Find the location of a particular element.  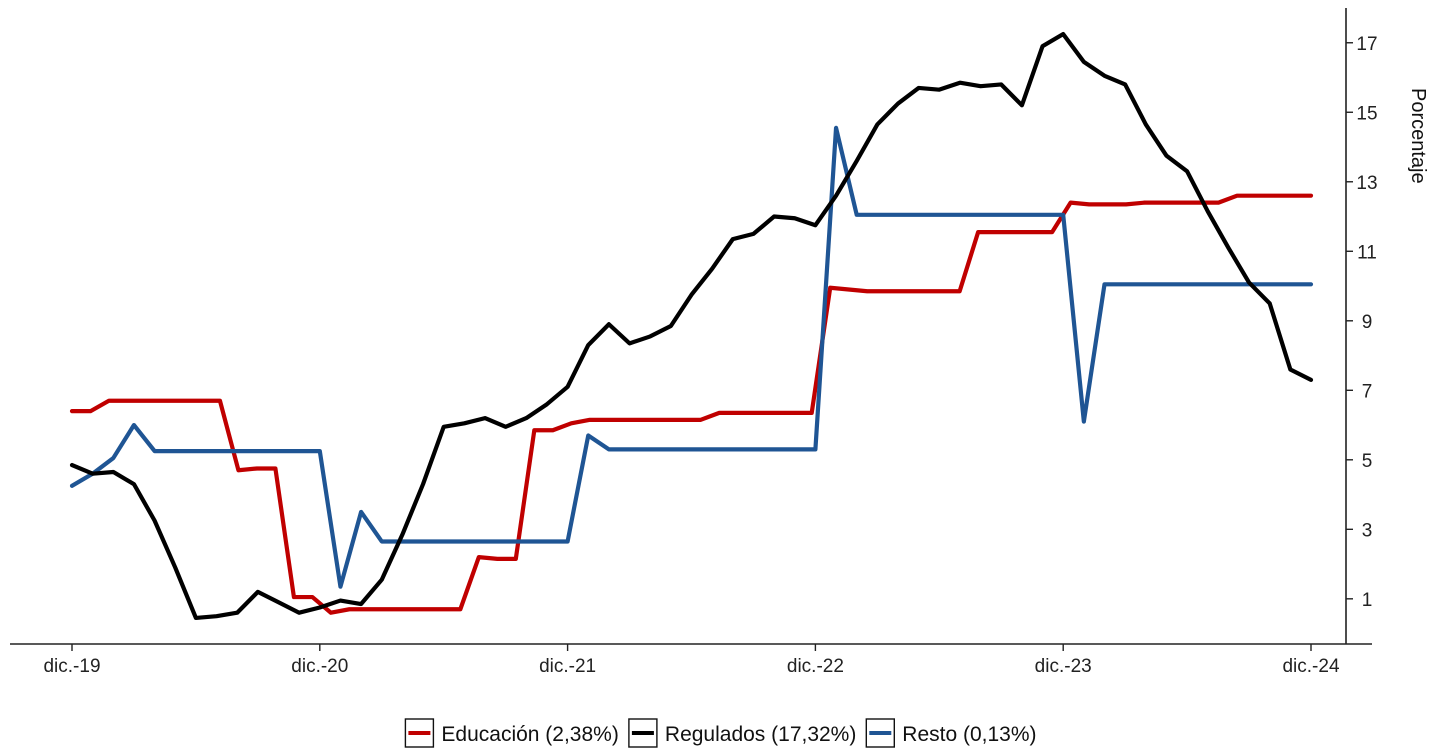

legend-item: Educación (2,38%) is located at coordinates (511, 733).